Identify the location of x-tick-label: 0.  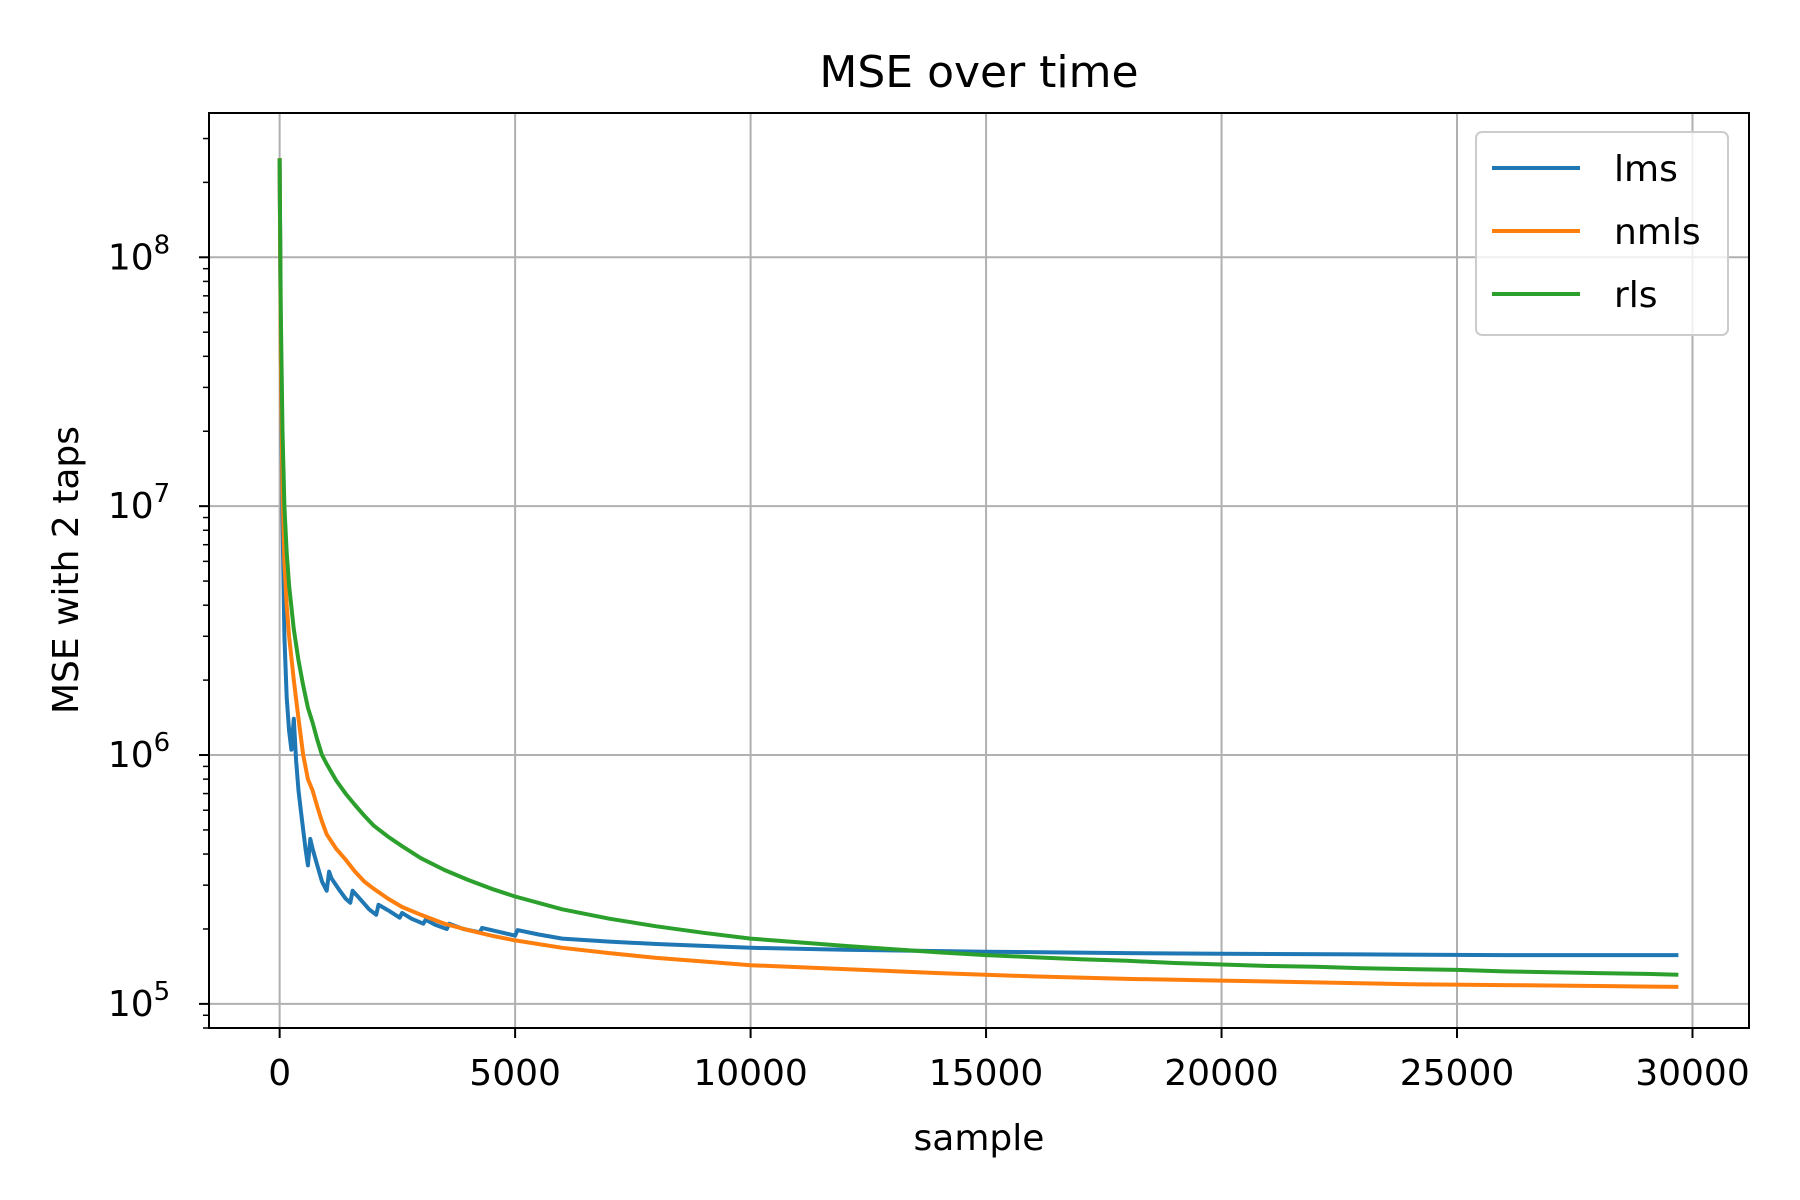
(279, 1073).